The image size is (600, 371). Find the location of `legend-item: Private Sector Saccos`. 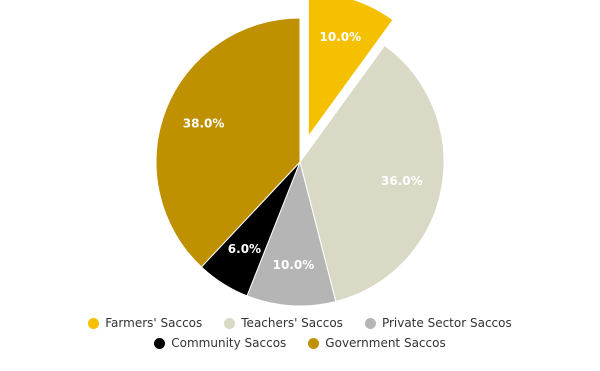

legend-item: Private Sector Saccos is located at coordinates (438, 323).